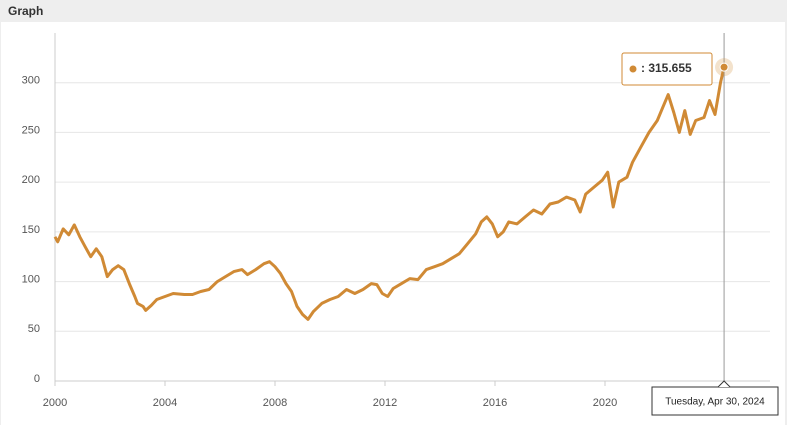  Describe the element at coordinates (633, 69) in the screenshot. I see `tooltip-swatch` at that location.